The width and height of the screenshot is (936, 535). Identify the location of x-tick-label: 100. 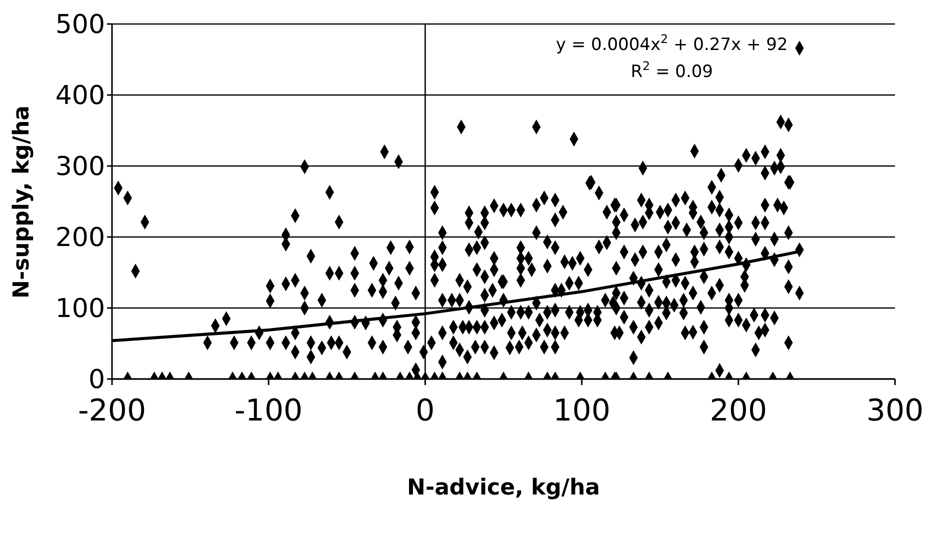
(581, 410).